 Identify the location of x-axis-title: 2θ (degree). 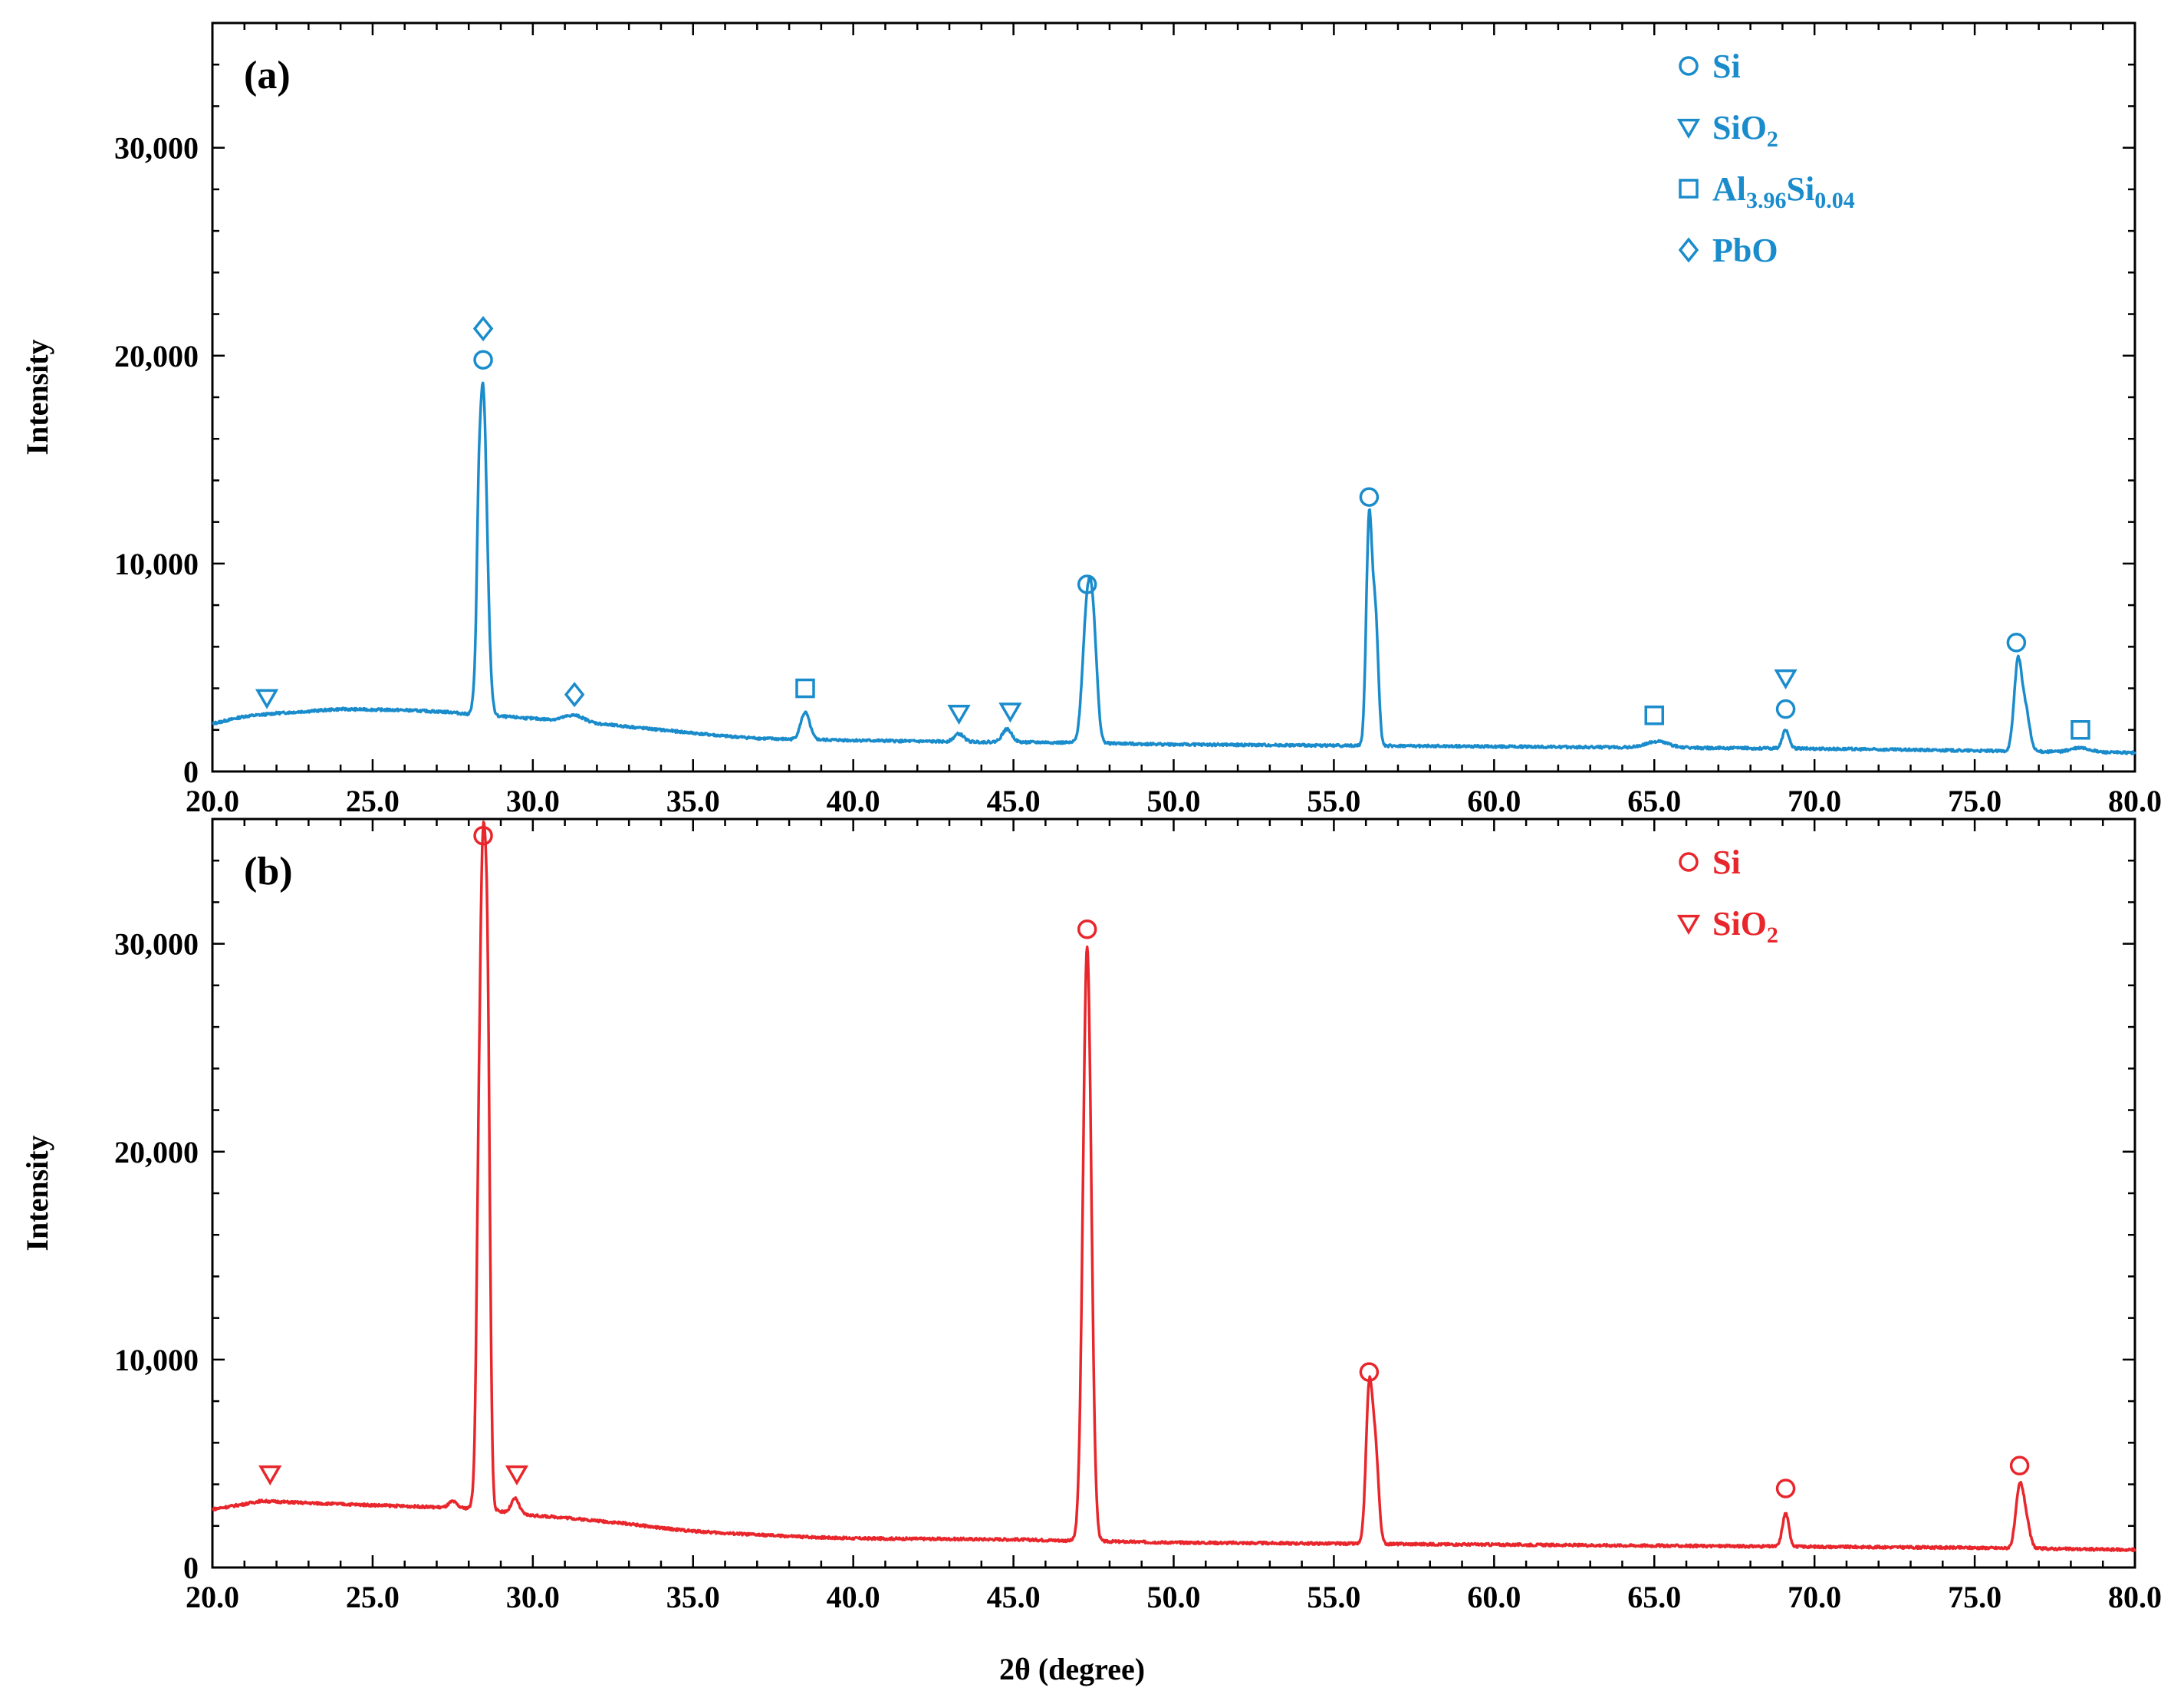
(1072, 1669).